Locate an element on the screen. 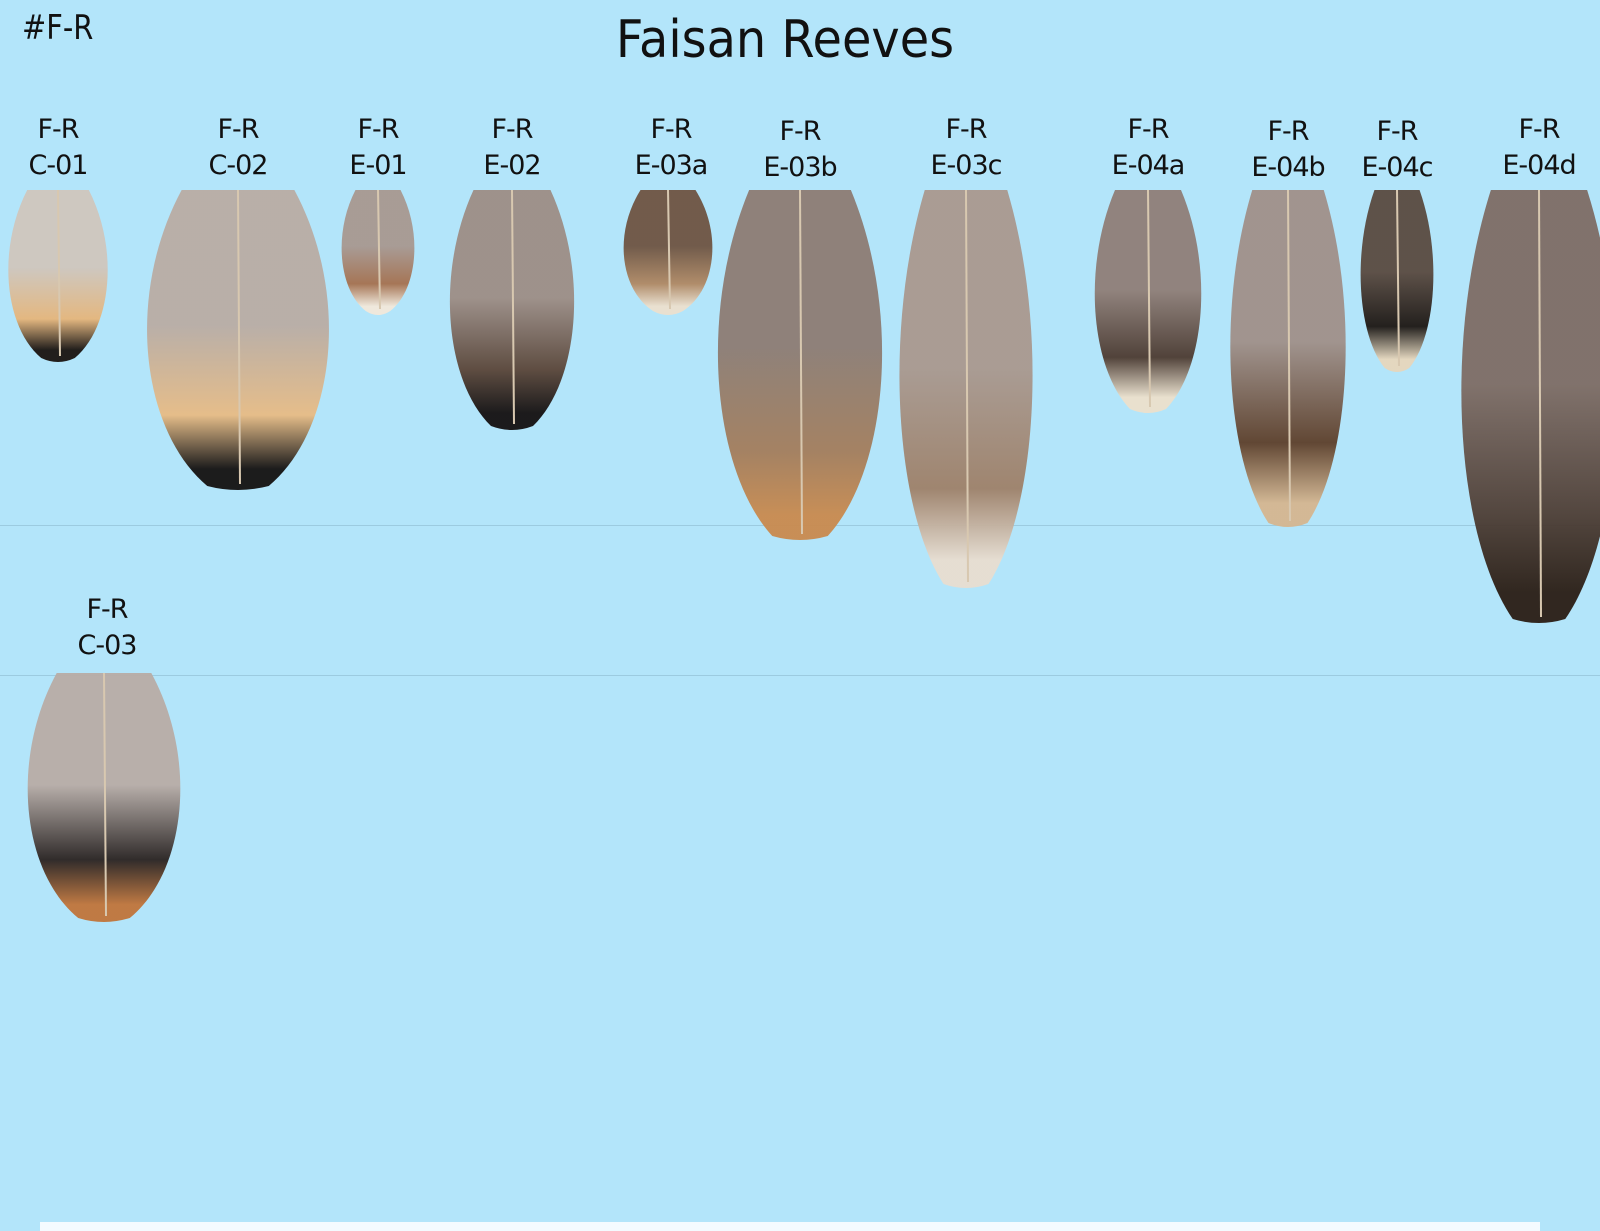 The width and height of the screenshot is (1600, 1231). feather-e-03a is located at coordinates (668, 252).